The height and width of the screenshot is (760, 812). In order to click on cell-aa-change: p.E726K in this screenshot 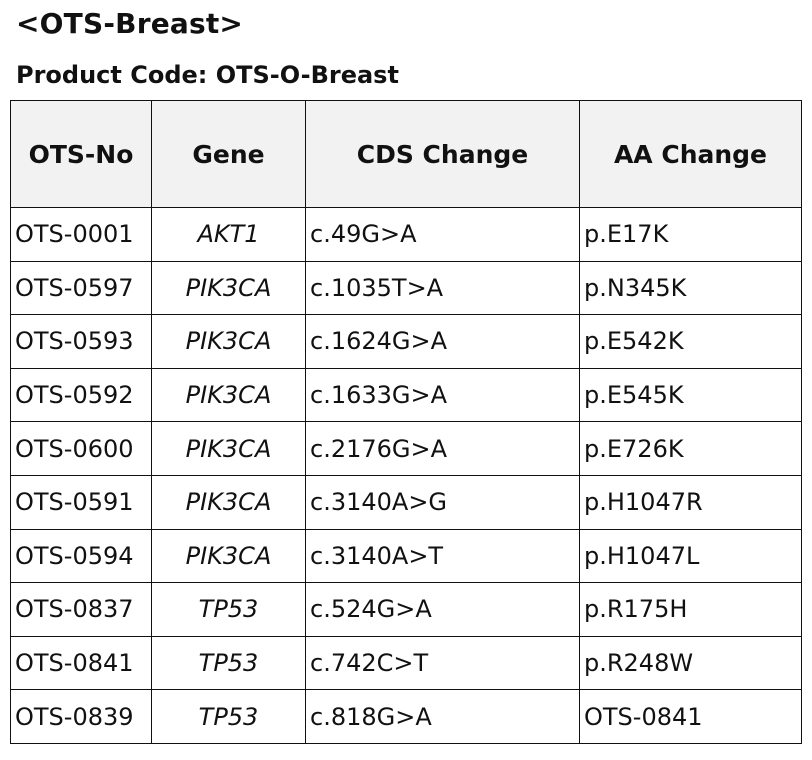, I will do `click(690, 448)`.